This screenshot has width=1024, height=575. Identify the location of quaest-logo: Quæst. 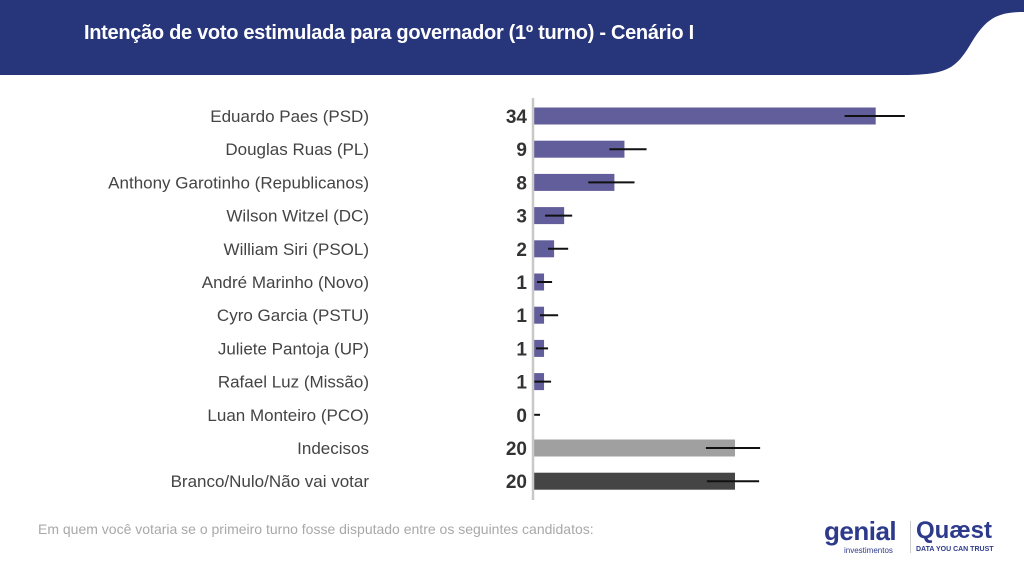
(954, 530).